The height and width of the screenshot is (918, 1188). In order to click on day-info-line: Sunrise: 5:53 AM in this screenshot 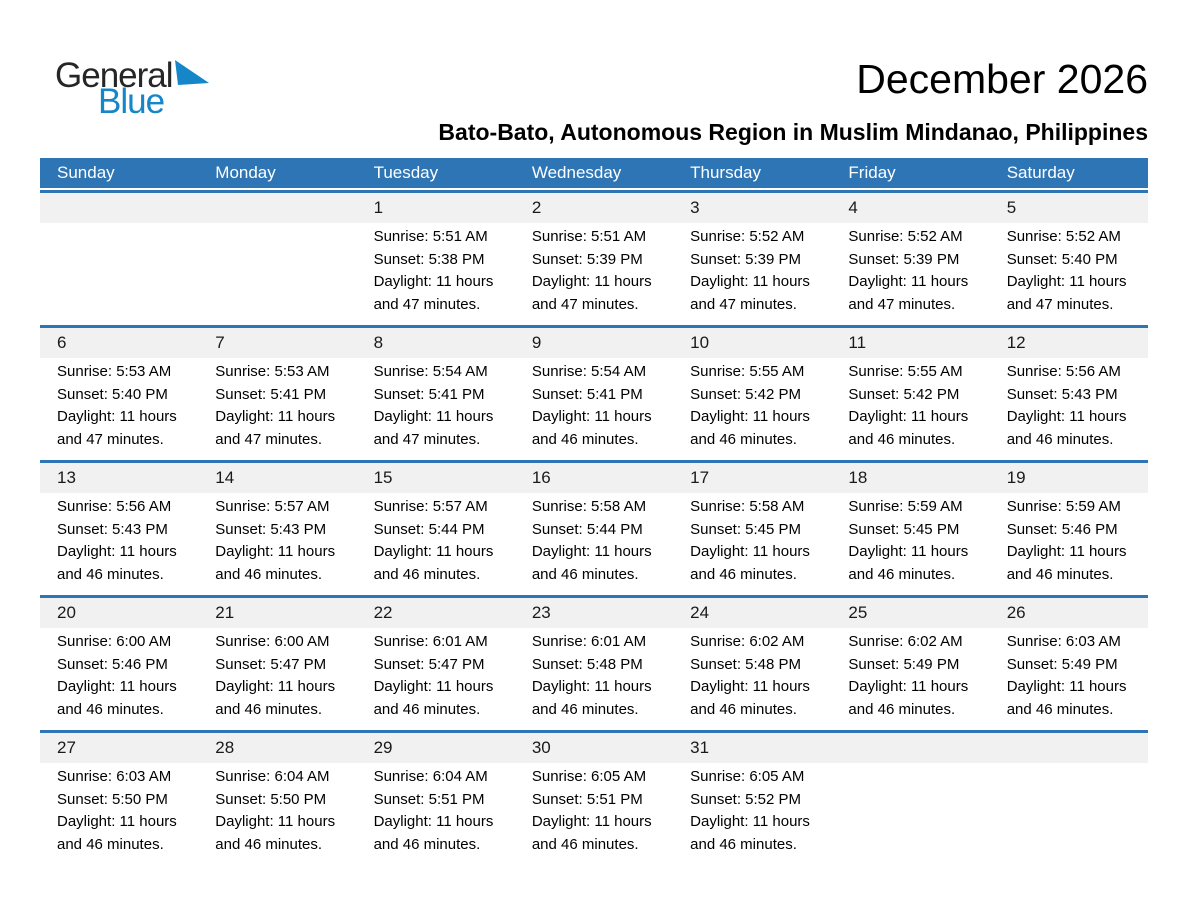, I will do `click(272, 371)`.